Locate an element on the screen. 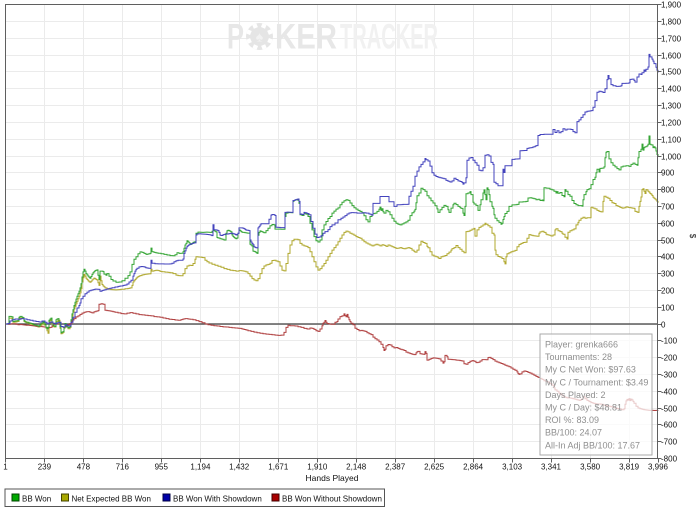 This screenshot has width=700, height=510. svg-text: 3,341 is located at coordinates (551, 467).